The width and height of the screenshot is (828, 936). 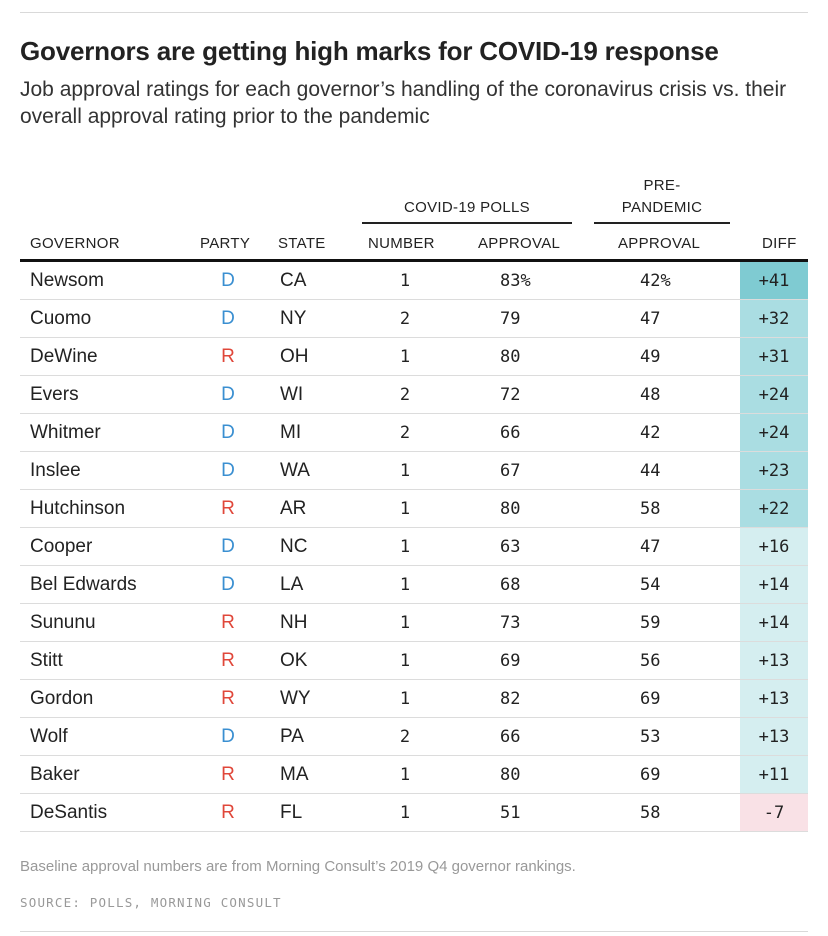 I want to click on header-state: STATE, so click(x=302, y=243).